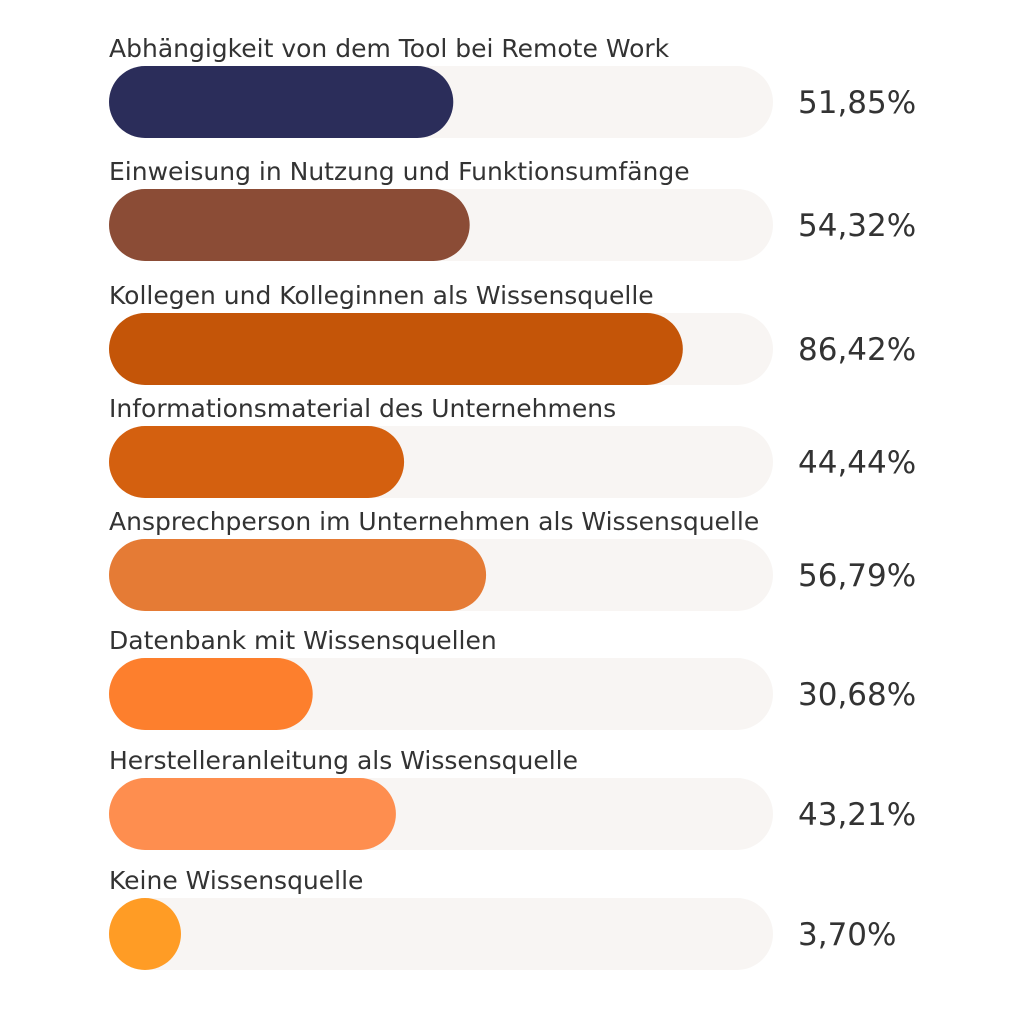 The width and height of the screenshot is (1024, 1016). Describe the element at coordinates (847, 935) in the screenshot. I see `value-label: 3,70%` at that location.